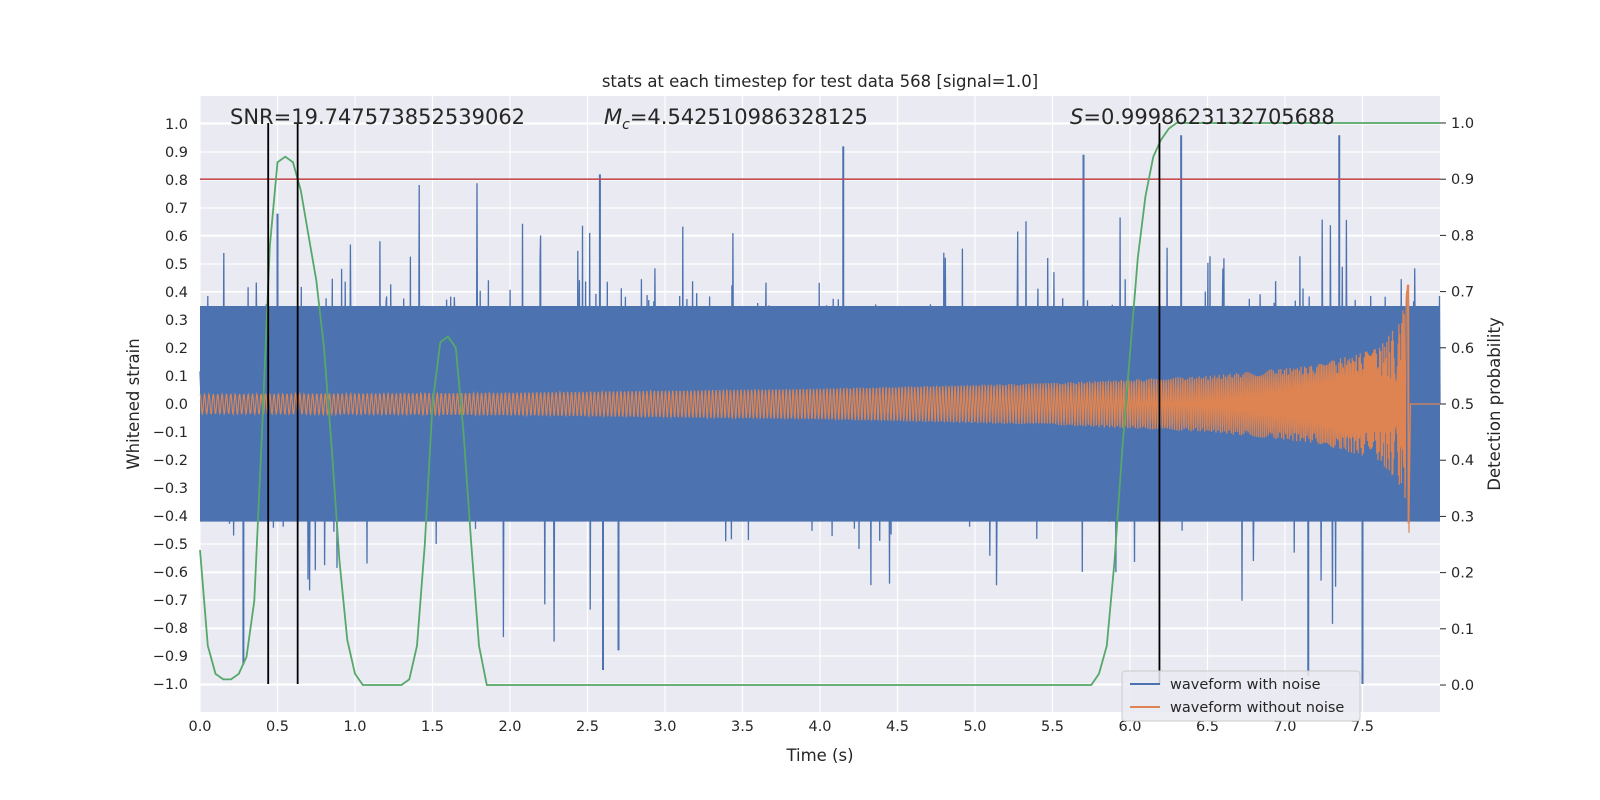 The height and width of the screenshot is (800, 1600). Describe the element at coordinates (277, 727) in the screenshot. I see `x-tick-label: 0.5` at that location.